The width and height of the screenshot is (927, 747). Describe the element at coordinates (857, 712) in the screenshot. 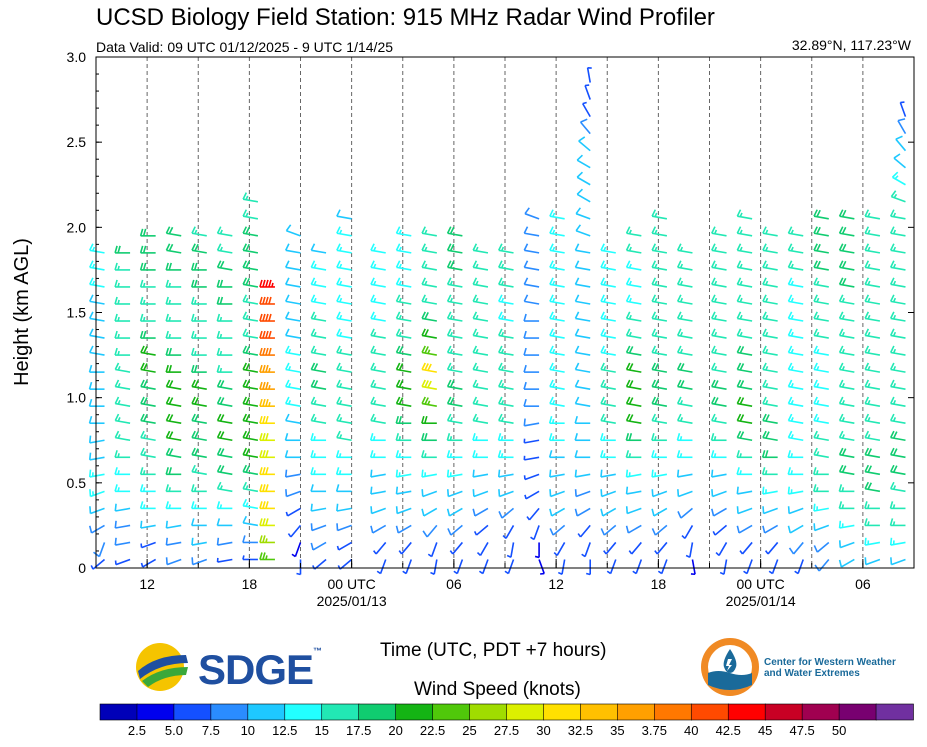

I see `colorbar-swatch` at that location.